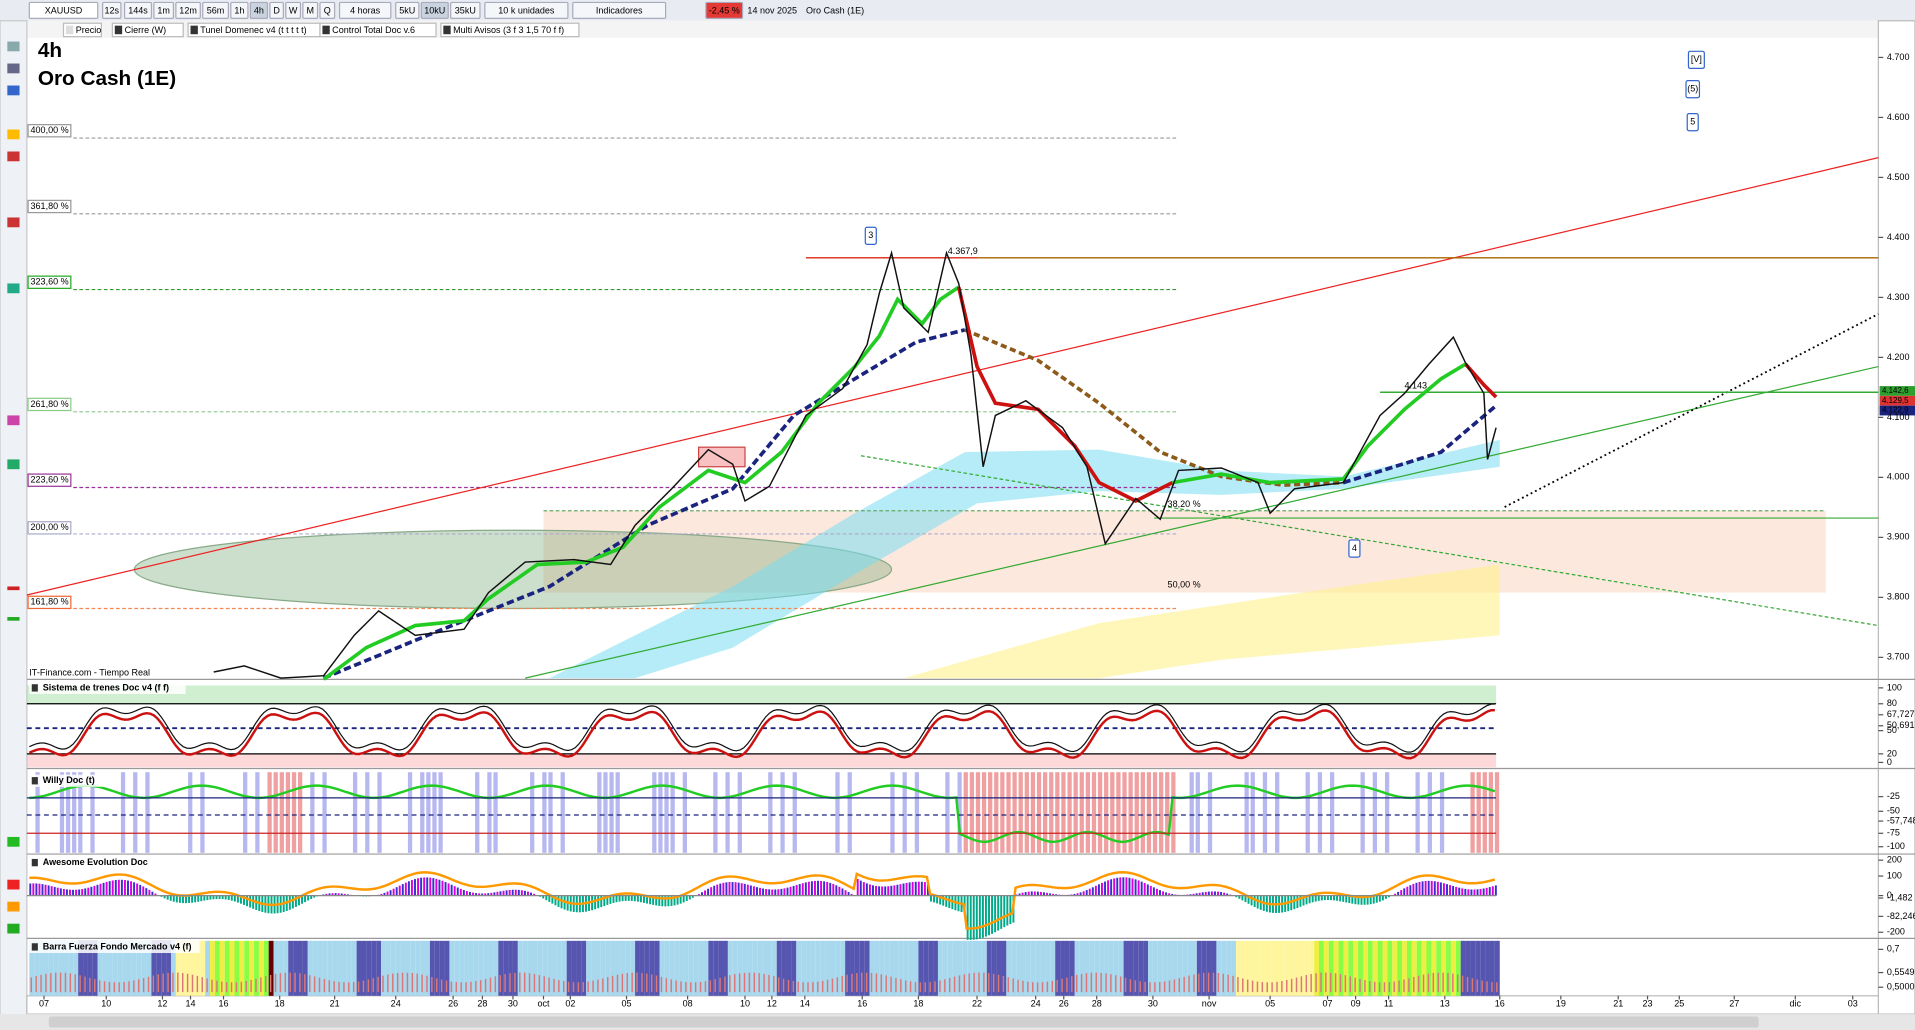  I want to click on axis-label: -25, so click(1893, 796).